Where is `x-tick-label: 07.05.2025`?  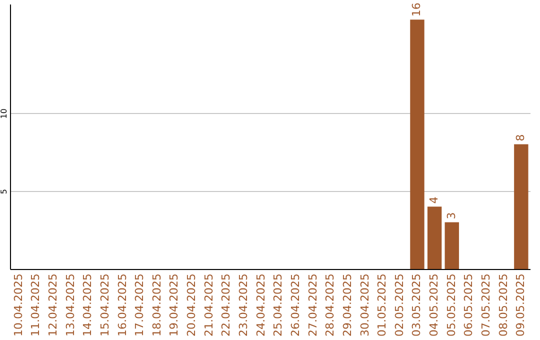 x-tick-label: 07.05.2025 is located at coordinates (486, 305).